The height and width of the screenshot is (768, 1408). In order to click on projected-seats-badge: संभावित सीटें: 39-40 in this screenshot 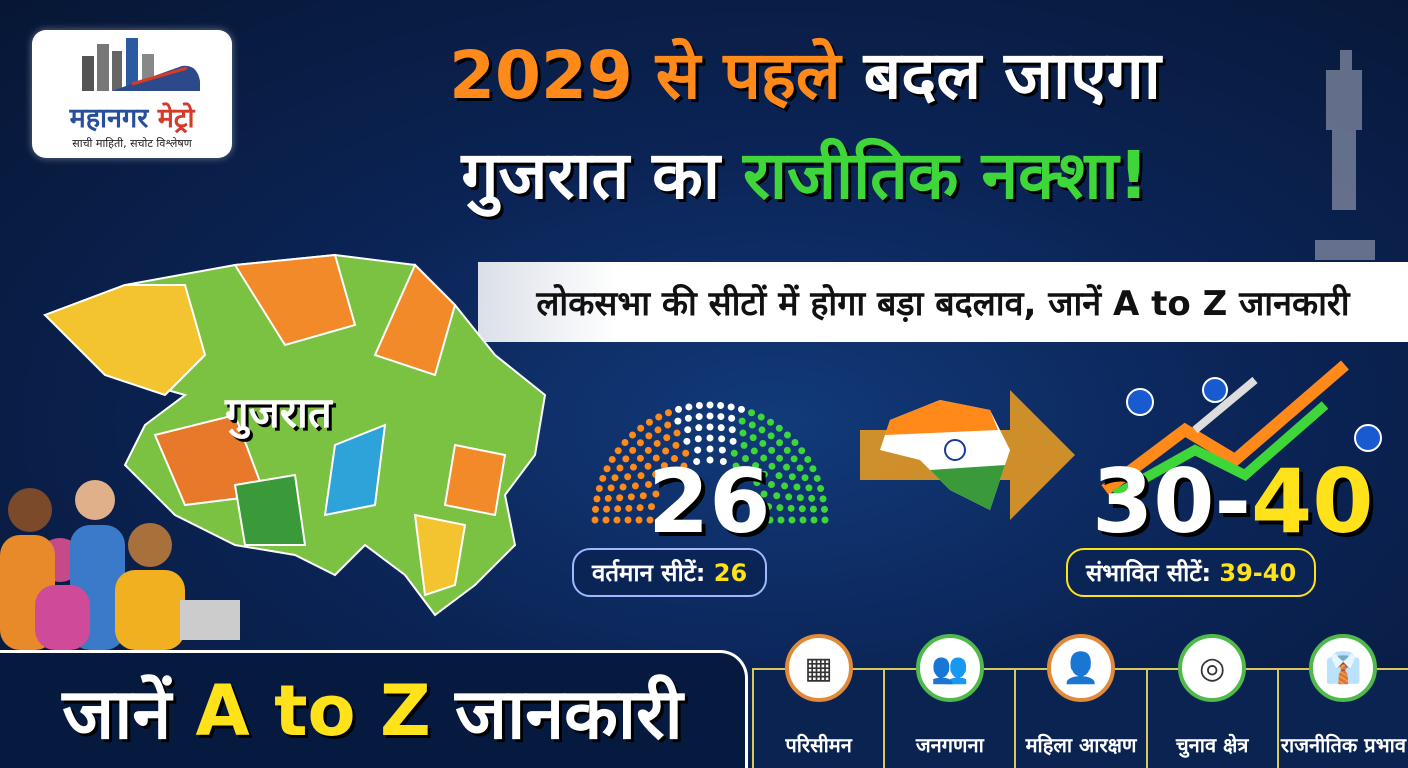, I will do `click(1191, 572)`.